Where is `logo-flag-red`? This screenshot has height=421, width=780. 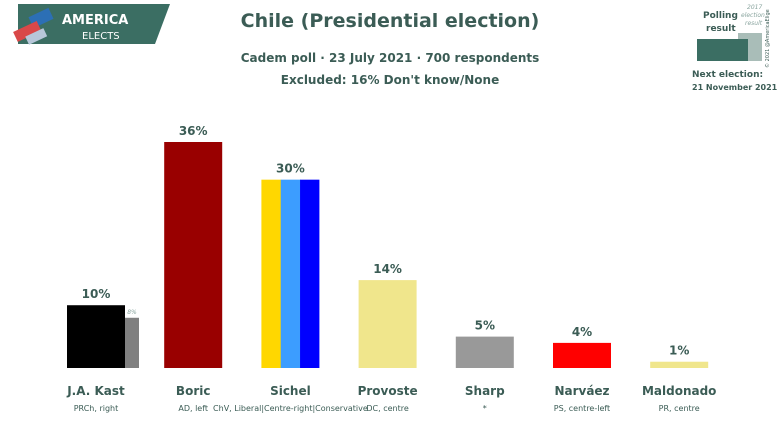 logo-flag-red is located at coordinates (27, 31).